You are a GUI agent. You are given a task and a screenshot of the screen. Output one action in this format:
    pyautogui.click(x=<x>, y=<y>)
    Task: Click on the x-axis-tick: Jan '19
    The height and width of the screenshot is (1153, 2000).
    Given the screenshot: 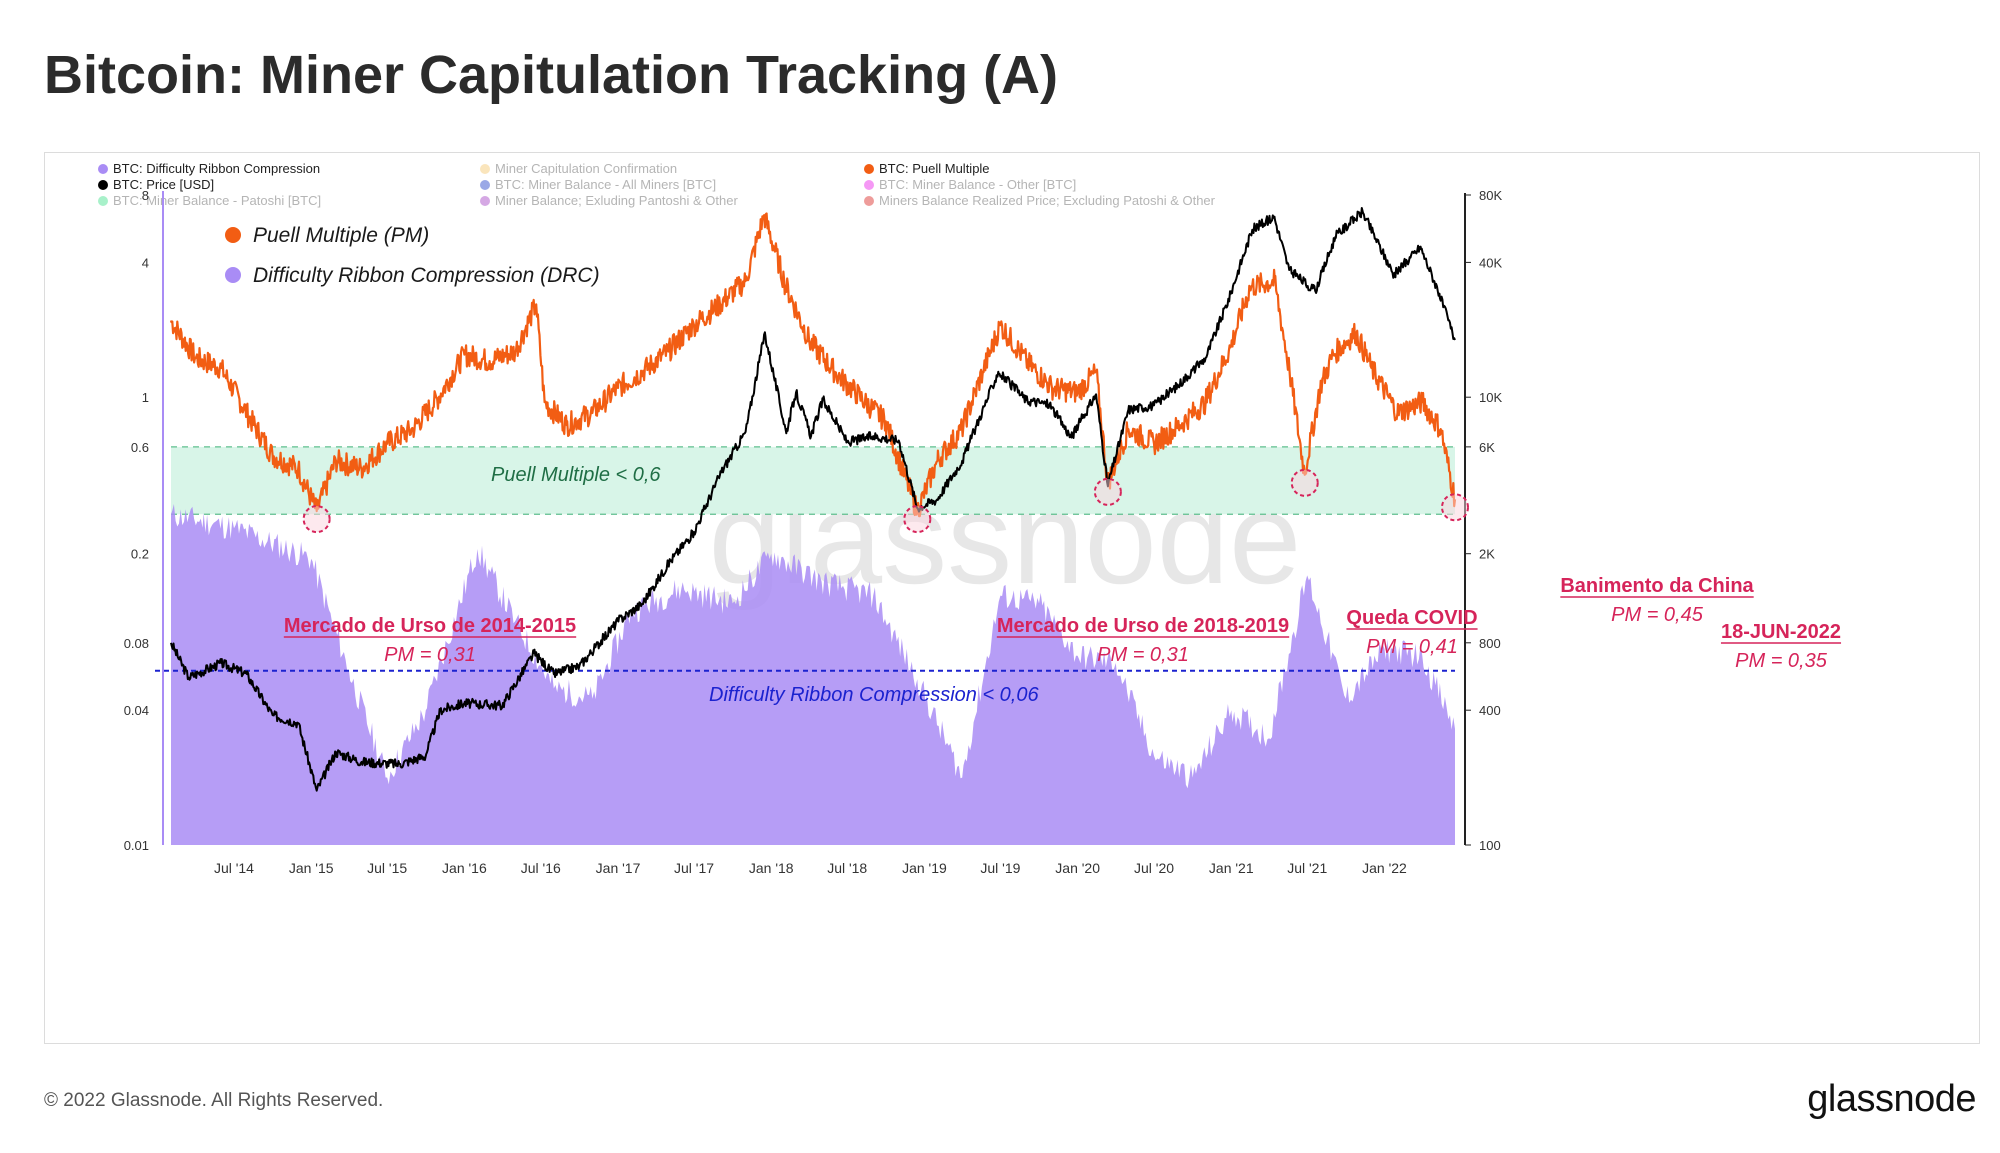 What is the action you would take?
    pyautogui.click(x=924, y=868)
    